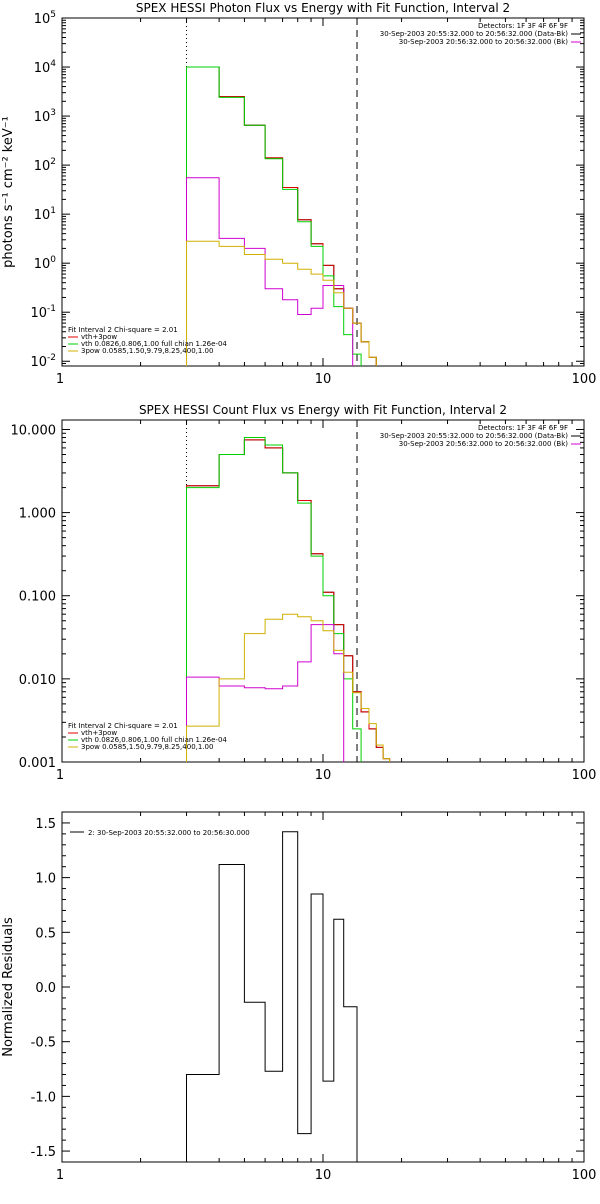 Image resolution: width=600 pixels, height=1204 pixels. I want to click on y-tick-label: 0.001, so click(37, 763).